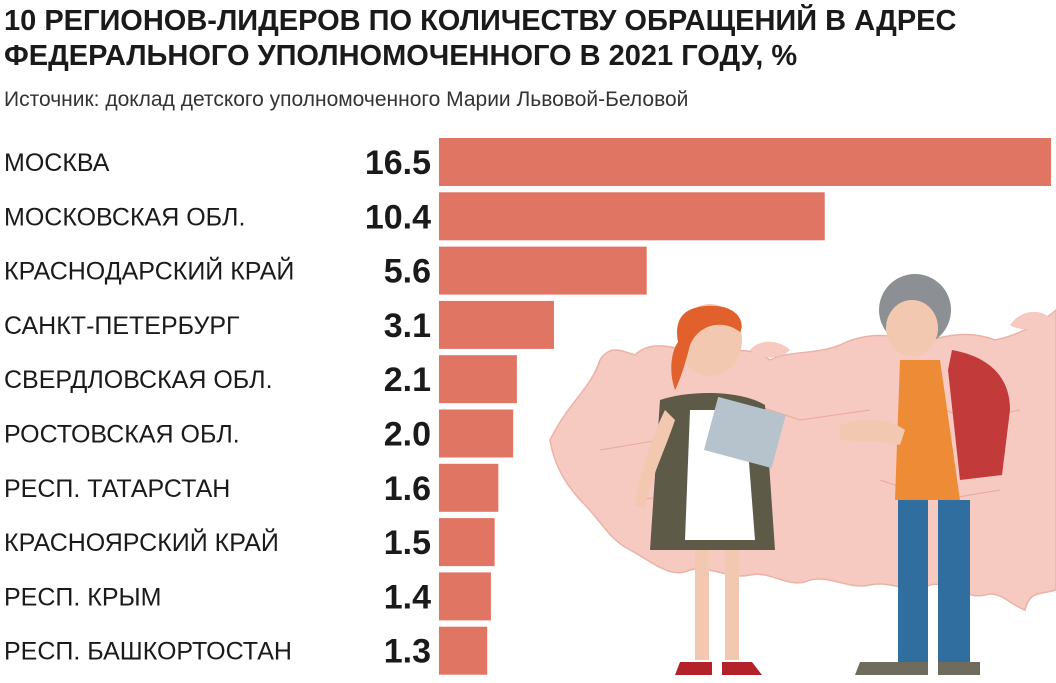  What do you see at coordinates (57, 163) in the screenshot?
I see `category-label-0: МОСКВА` at bounding box center [57, 163].